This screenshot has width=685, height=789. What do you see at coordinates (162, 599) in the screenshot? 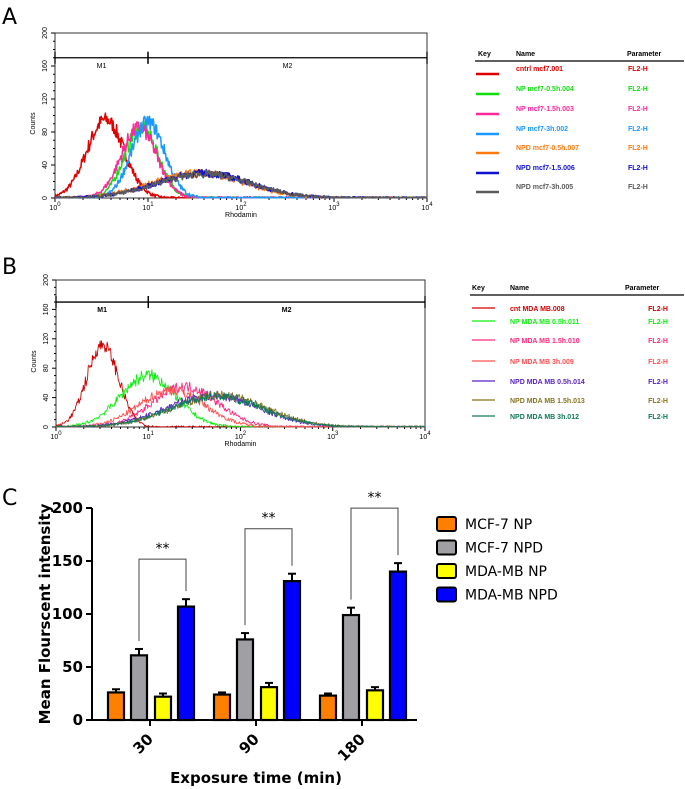
I see `significance-bracket` at bounding box center [162, 599].